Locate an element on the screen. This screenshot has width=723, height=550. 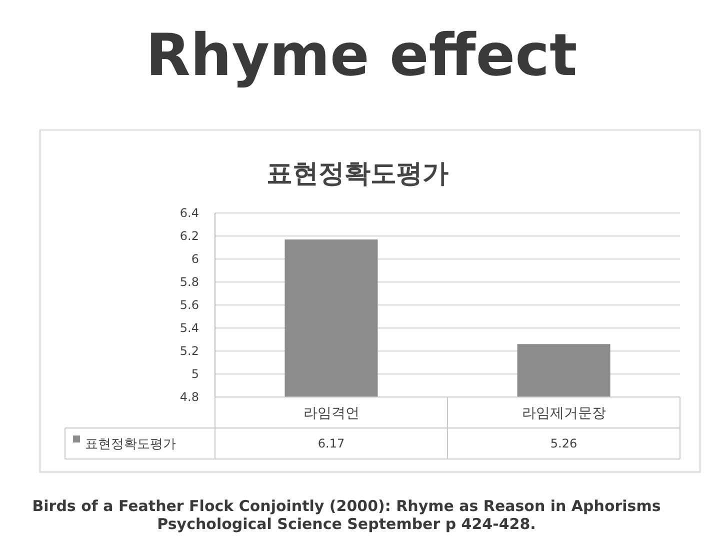
x-tick-label: 라임제거문장 is located at coordinates (564, 413).